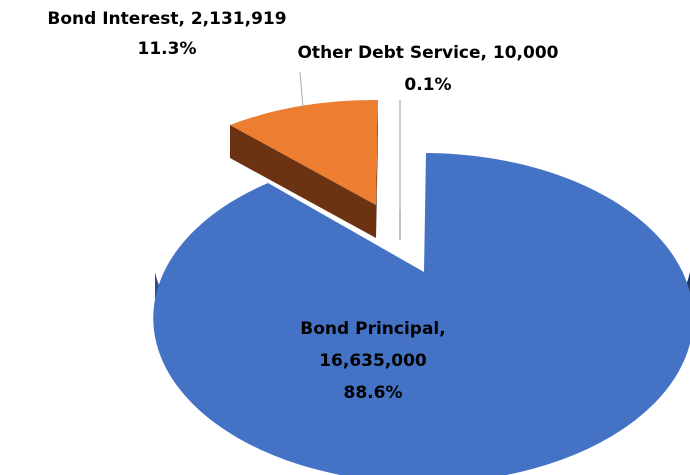 The image size is (690, 475). What do you see at coordinates (373, 393) in the screenshot?
I see `bond-principal-label-percent: 88.6%` at bounding box center [373, 393].